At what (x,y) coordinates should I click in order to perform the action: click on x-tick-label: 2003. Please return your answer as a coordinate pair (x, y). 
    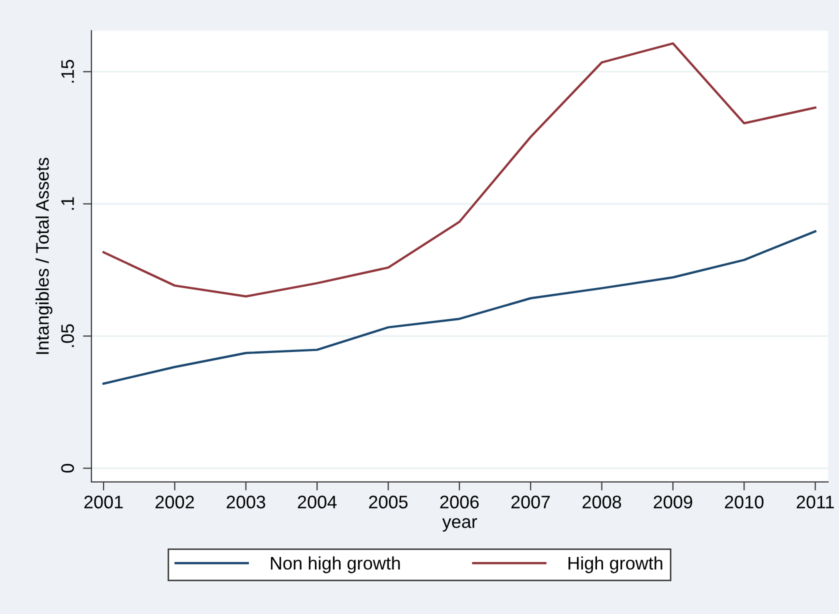
    Looking at the image, I should click on (246, 502).